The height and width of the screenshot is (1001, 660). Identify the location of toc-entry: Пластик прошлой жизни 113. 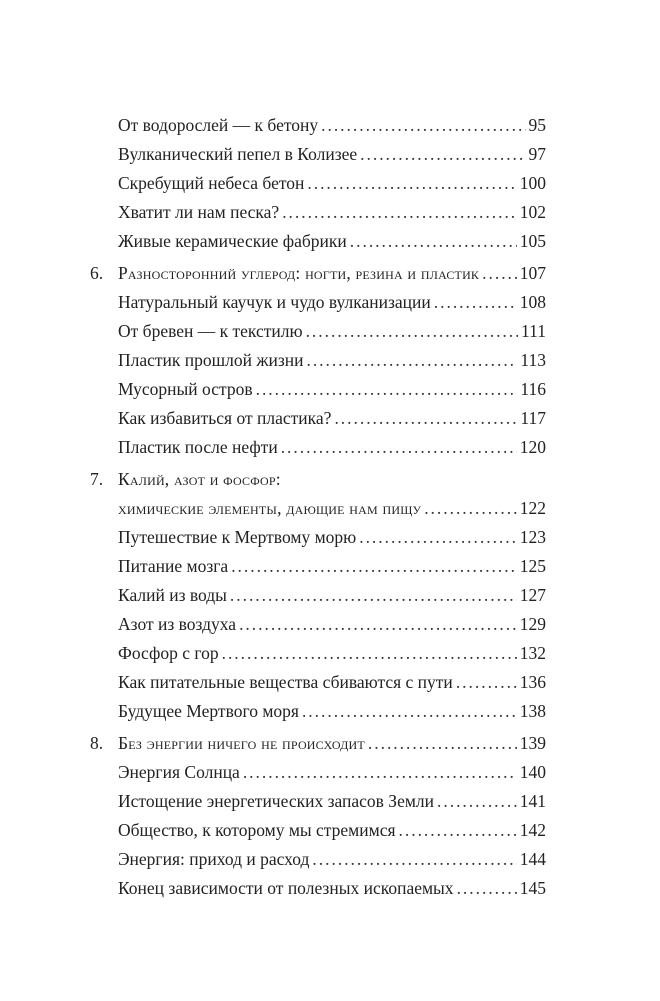
(318, 360).